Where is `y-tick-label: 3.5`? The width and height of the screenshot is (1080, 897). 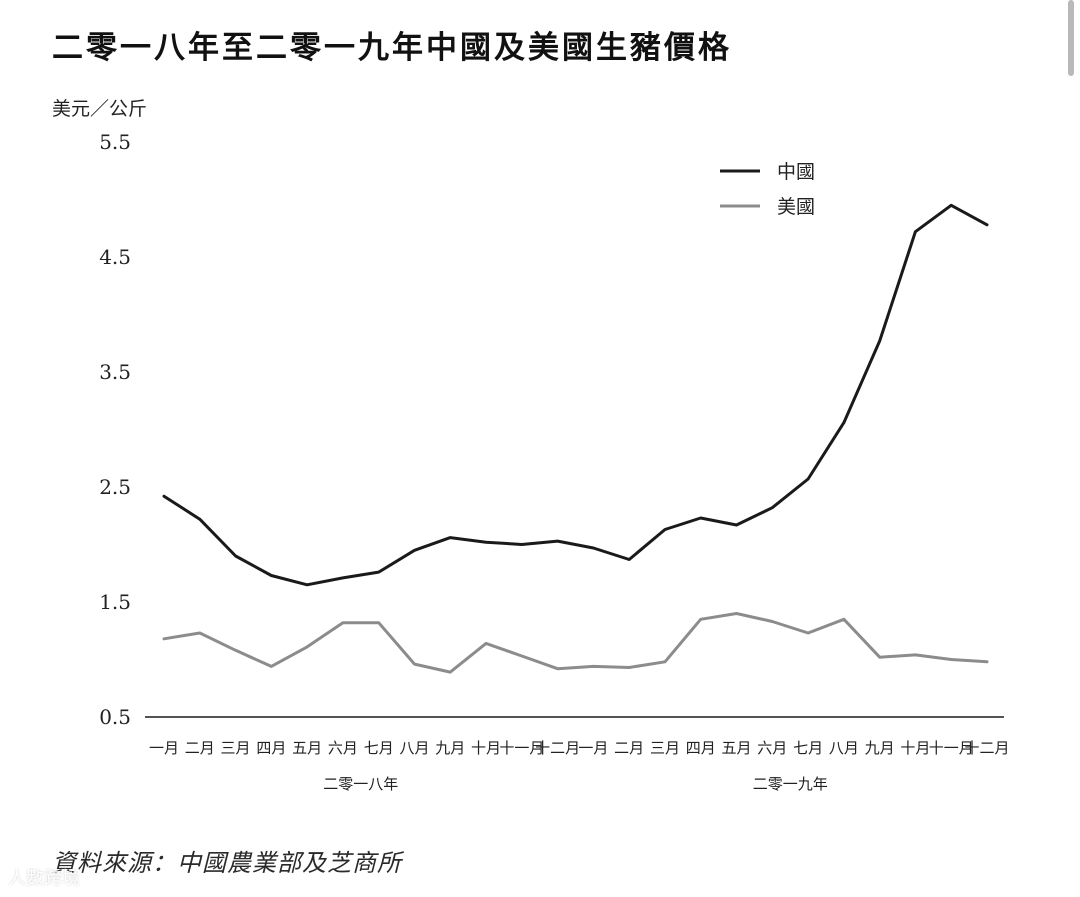 y-tick-label: 3.5 is located at coordinates (115, 372).